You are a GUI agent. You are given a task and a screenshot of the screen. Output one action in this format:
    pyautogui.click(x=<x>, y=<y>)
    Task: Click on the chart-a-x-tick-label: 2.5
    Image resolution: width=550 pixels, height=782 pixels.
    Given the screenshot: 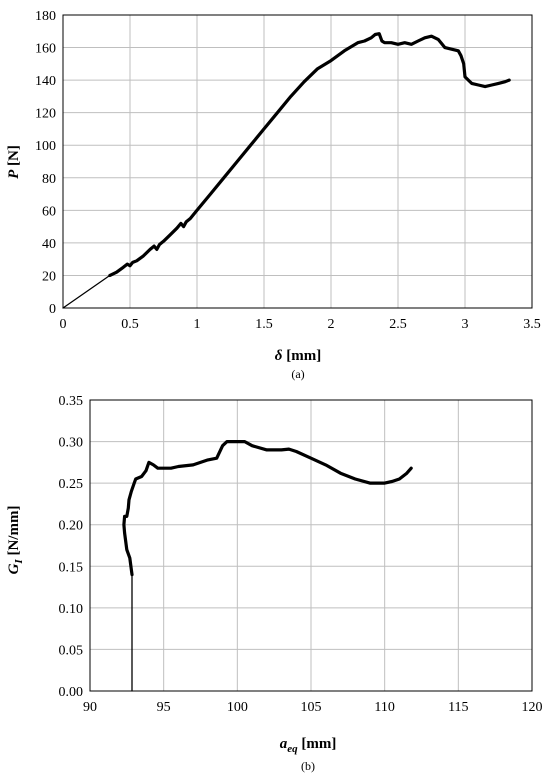 What is the action you would take?
    pyautogui.click(x=398, y=324)
    